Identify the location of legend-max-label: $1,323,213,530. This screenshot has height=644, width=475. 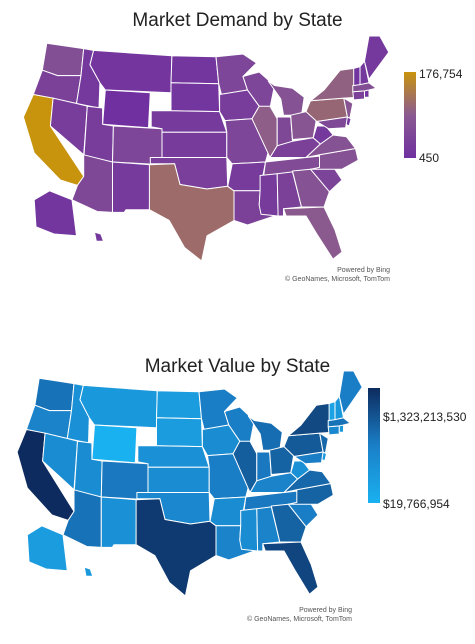
(425, 417).